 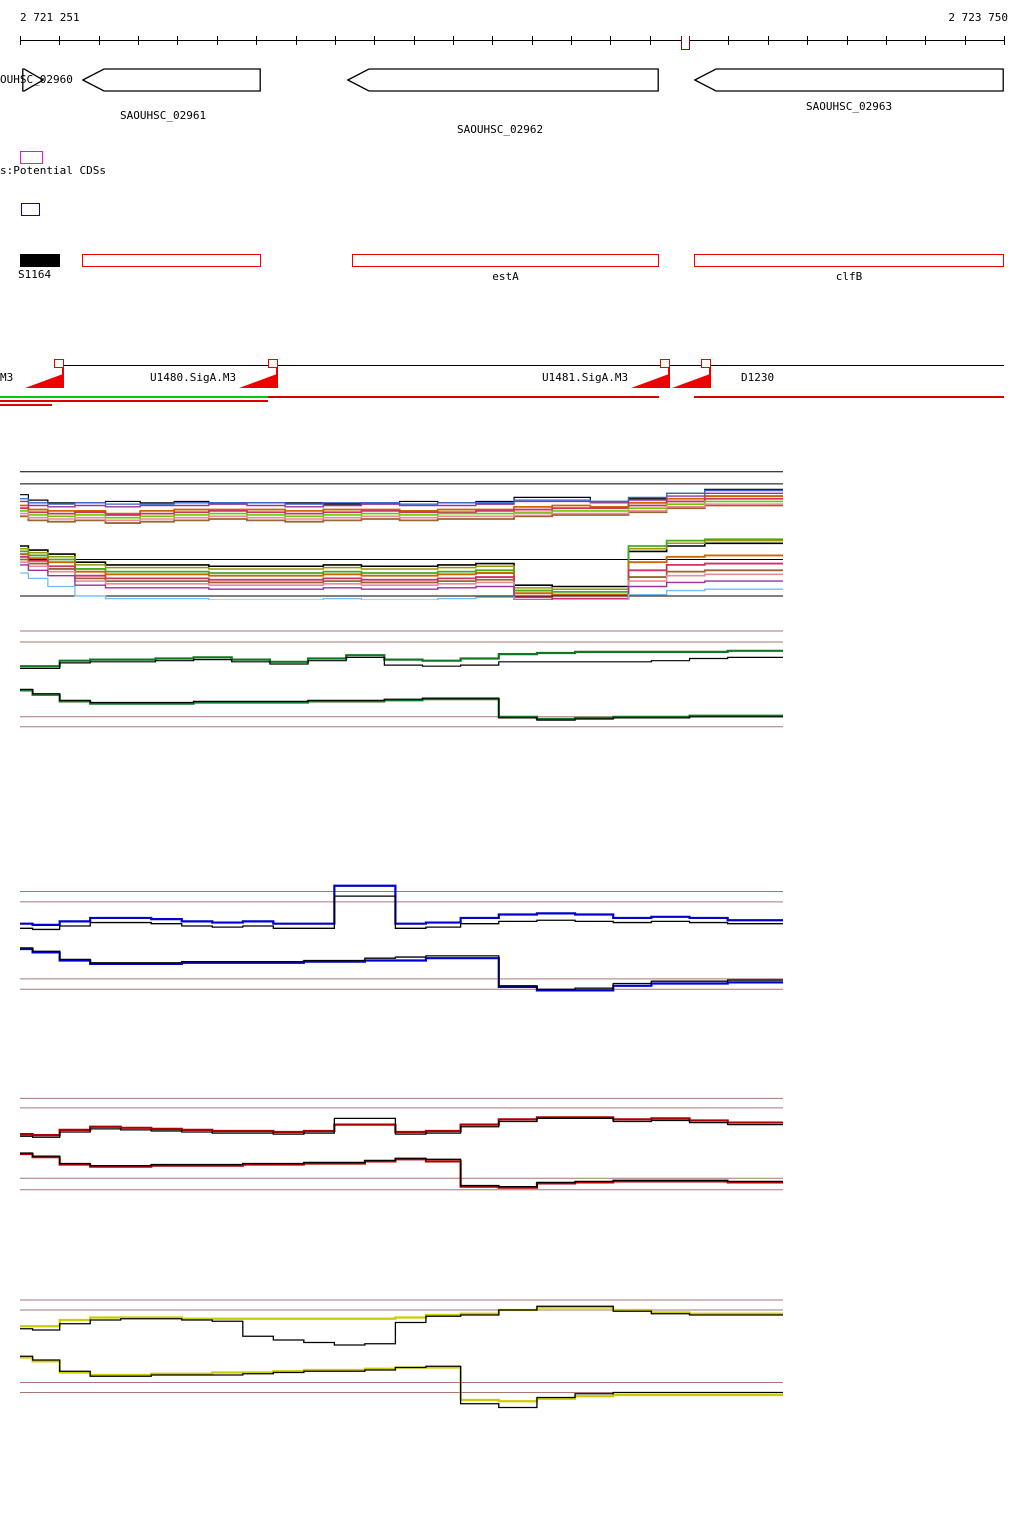 I want to click on coord-label-left: 2 721 251, so click(x=50, y=17).